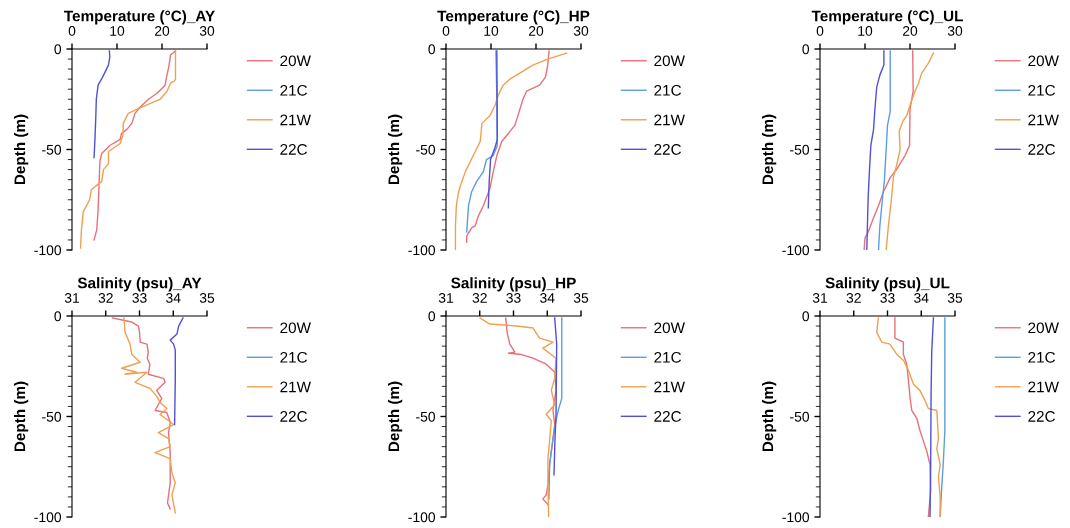 This screenshot has height=528, width=1070. What do you see at coordinates (139, 284) in the screenshot?
I see `chart-title: Salinity (psu)_AY` at bounding box center [139, 284].